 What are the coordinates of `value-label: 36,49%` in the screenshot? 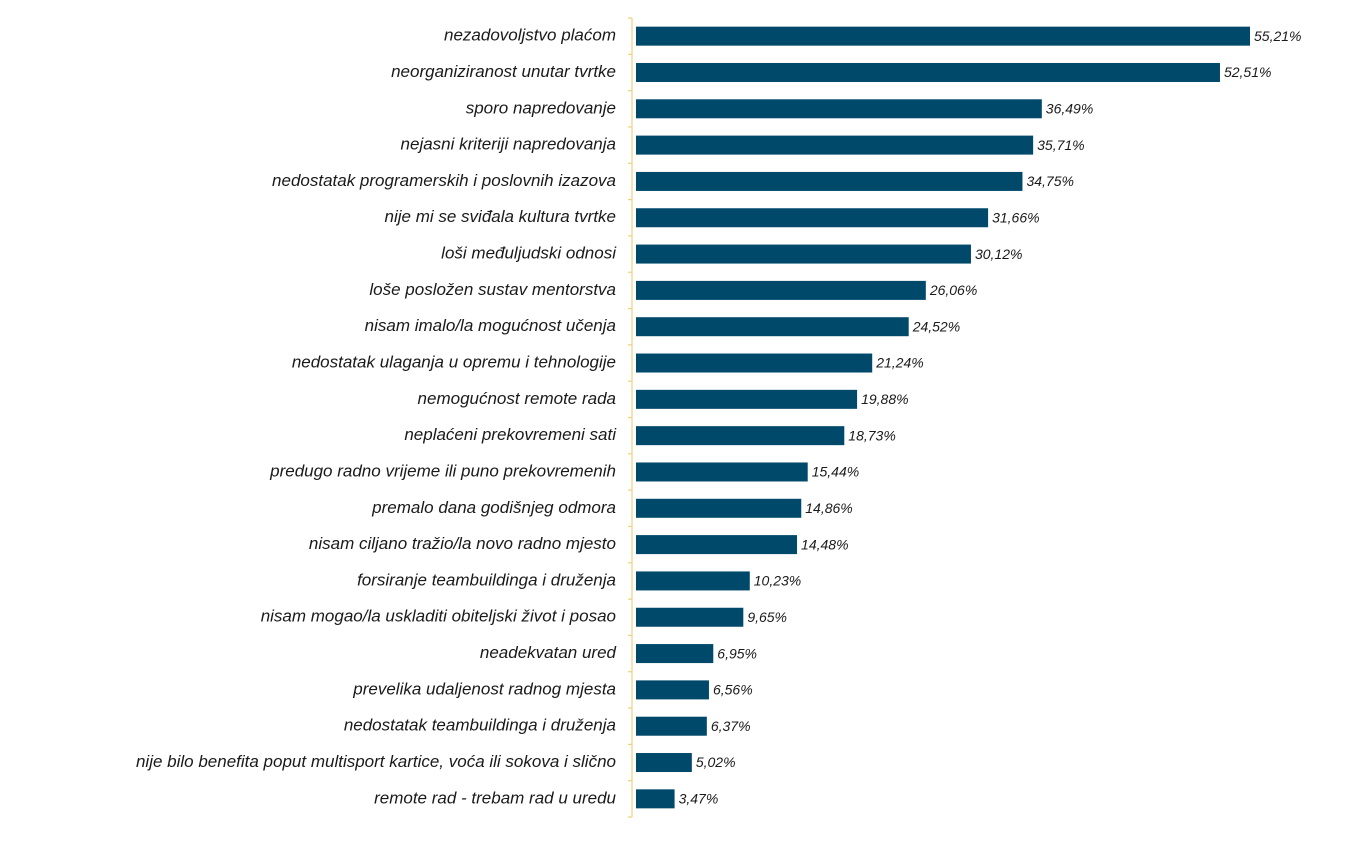 It's located at (1069, 108).